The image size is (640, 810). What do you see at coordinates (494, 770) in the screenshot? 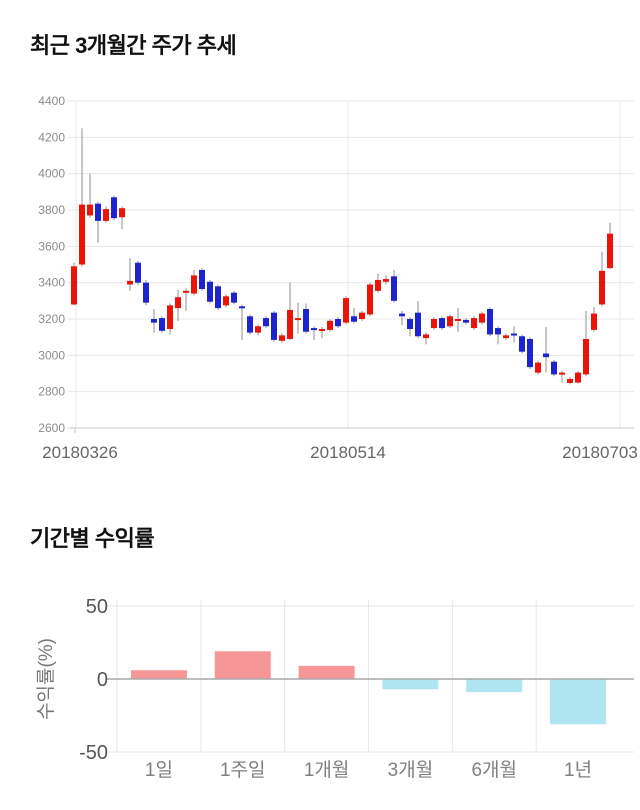
I see `category-label: 6개월` at bounding box center [494, 770].